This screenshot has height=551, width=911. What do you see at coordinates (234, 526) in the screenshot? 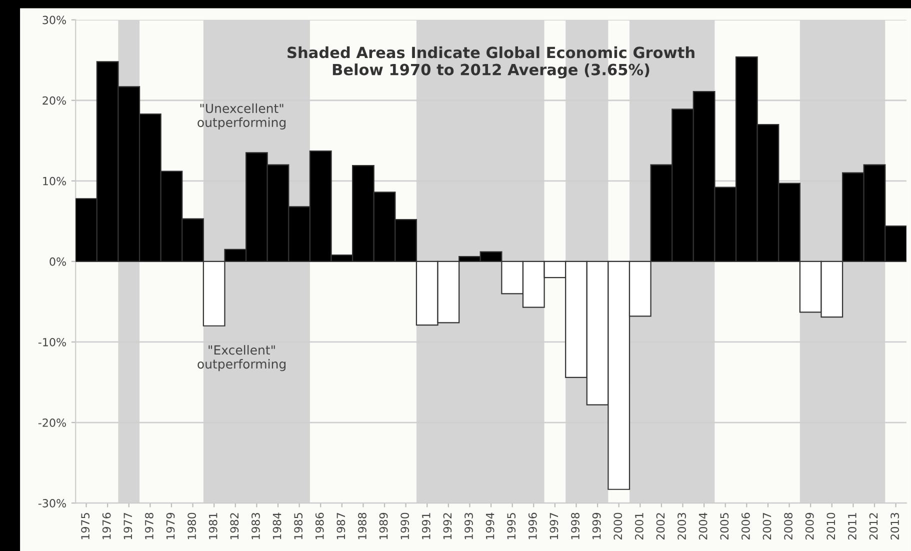
I see `x-tick-label: 1982` at bounding box center [234, 526].